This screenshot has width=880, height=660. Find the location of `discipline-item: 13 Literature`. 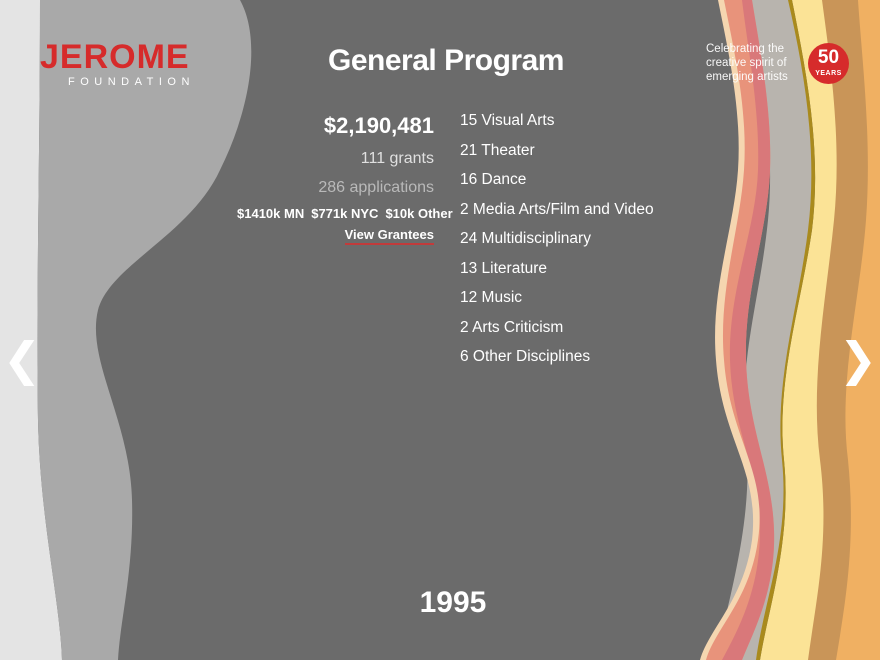

discipline-item: 13 Literature is located at coordinates (504, 268).